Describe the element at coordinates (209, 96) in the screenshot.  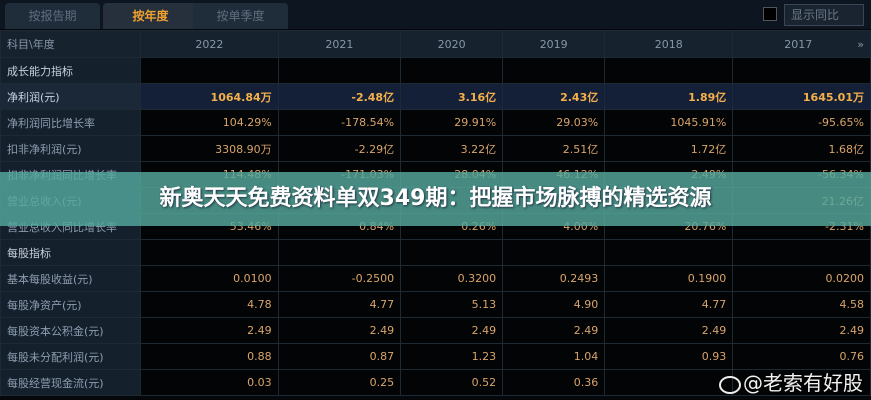
I see `cell-value: 1064.84万` at that location.